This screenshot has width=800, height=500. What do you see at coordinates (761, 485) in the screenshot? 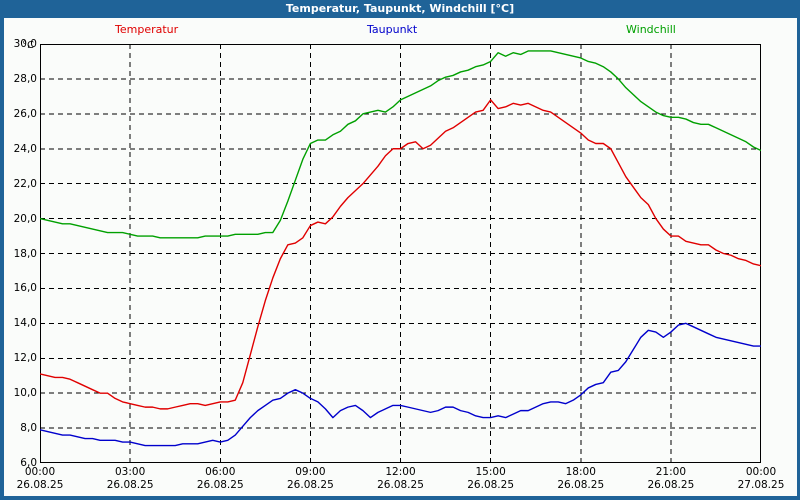
I see `x-tick-date: 27.08.25` at bounding box center [761, 485].